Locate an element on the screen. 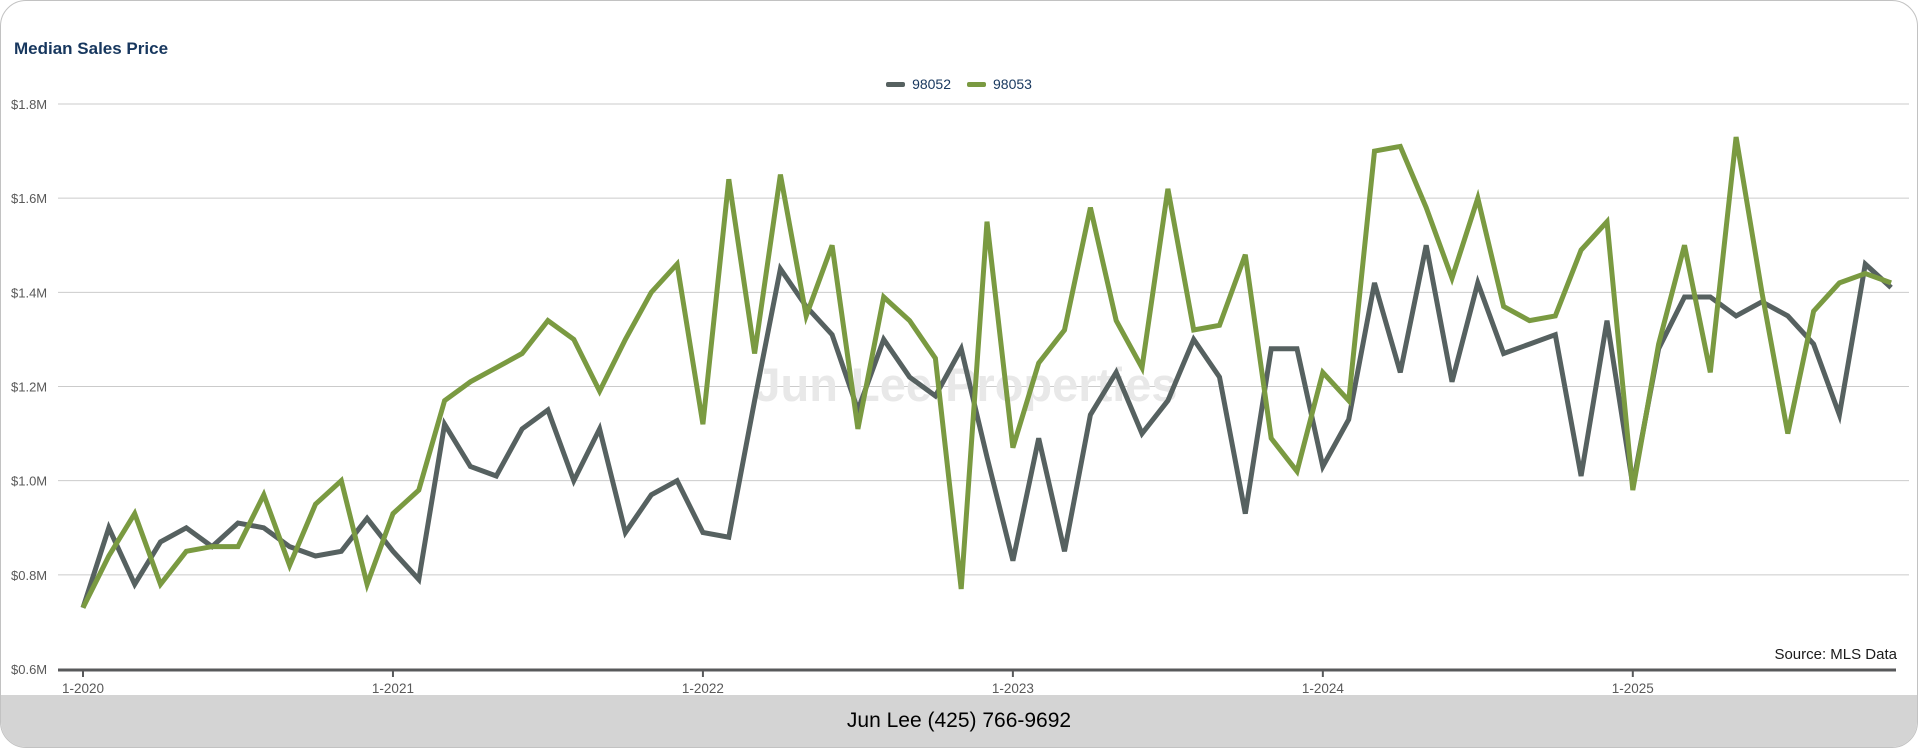  legend-item-98052: 98052 is located at coordinates (918, 84).